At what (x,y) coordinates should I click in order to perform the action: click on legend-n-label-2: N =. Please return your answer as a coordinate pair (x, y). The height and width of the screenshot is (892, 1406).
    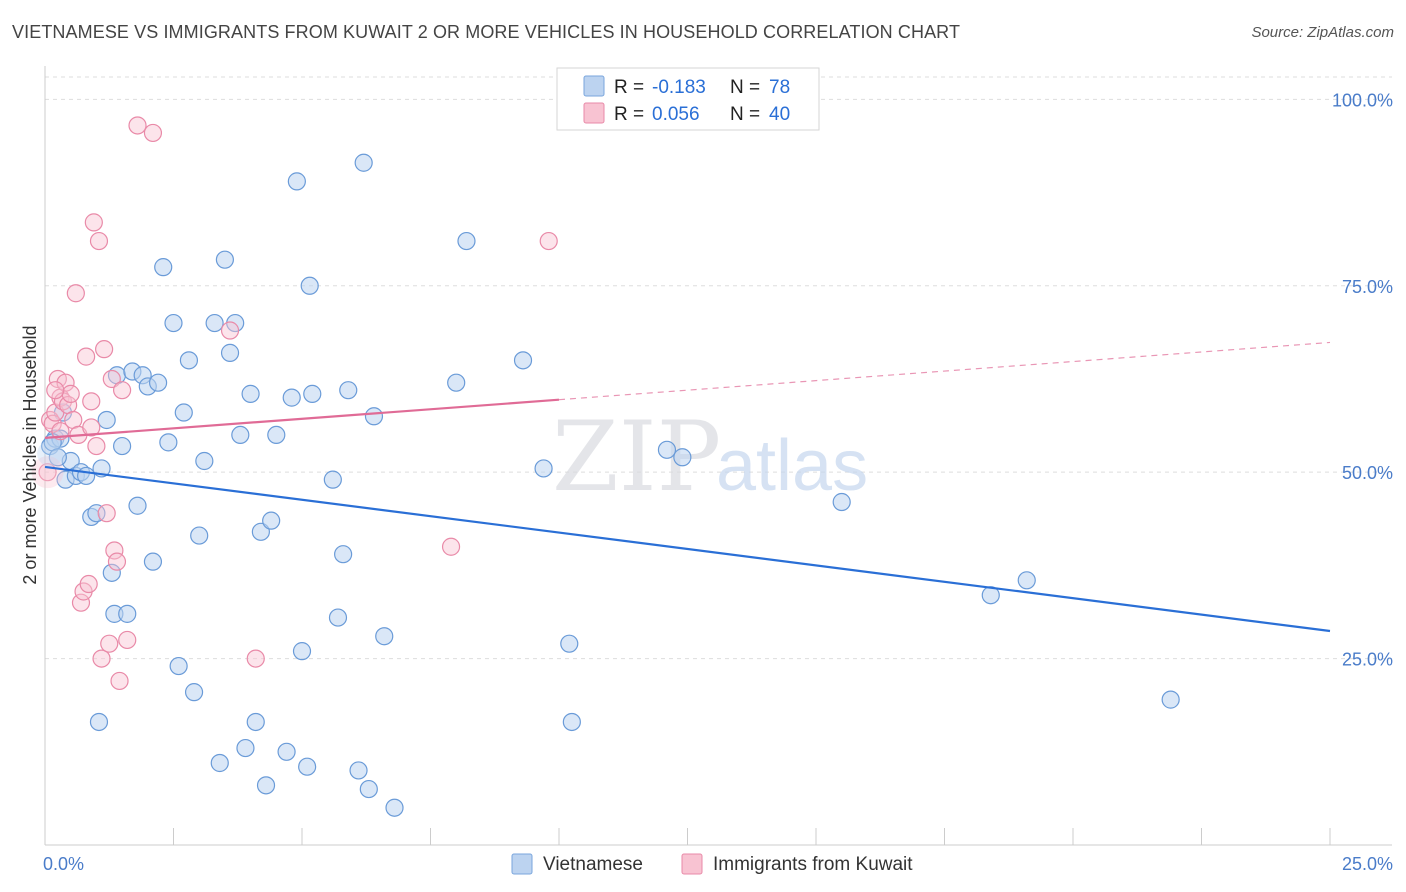
    Looking at the image, I should click on (745, 114).